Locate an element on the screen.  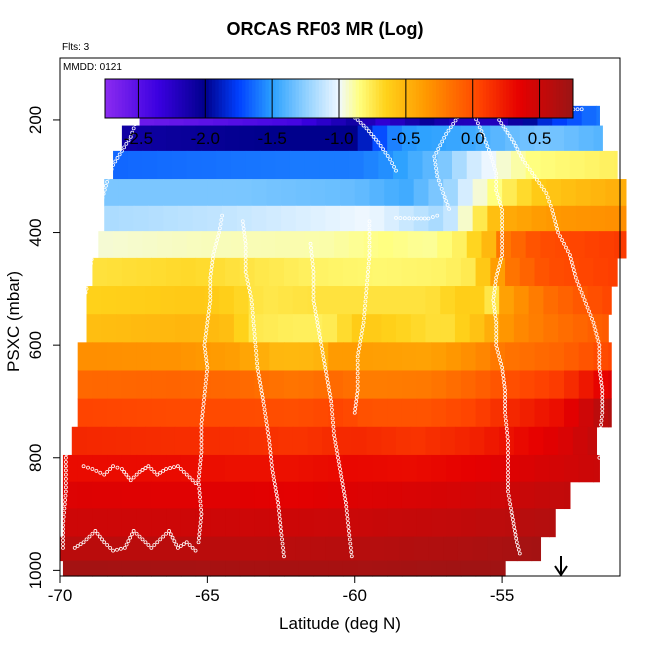
y-axis-label: PSXC (mbar) is located at coordinates (13, 321).